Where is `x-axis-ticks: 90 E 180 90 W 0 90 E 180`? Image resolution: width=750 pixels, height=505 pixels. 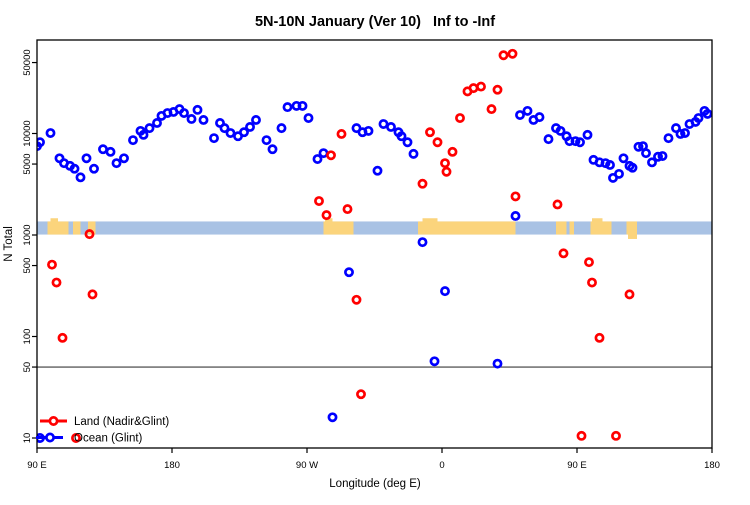
x-axis-ticks: 90 E 180 90 W 0 90 E 180 is located at coordinates (373, 459).